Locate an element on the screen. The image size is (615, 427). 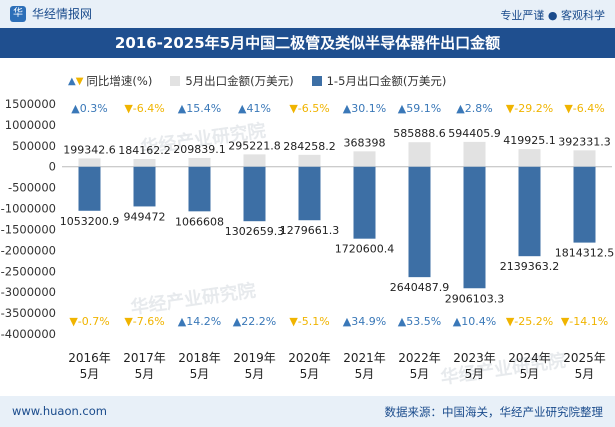
may-value-label: 585888.6 is located at coordinates (419, 133).